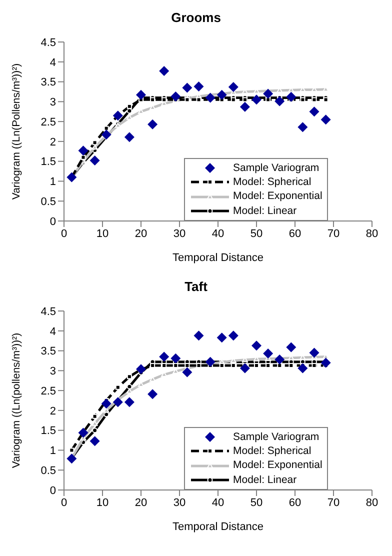 This screenshot has height=556, width=392. Describe the element at coordinates (16, 131) in the screenshot. I see `y-axis-title: Variogram ((Ln(Pollens/m³))²)` at that location.